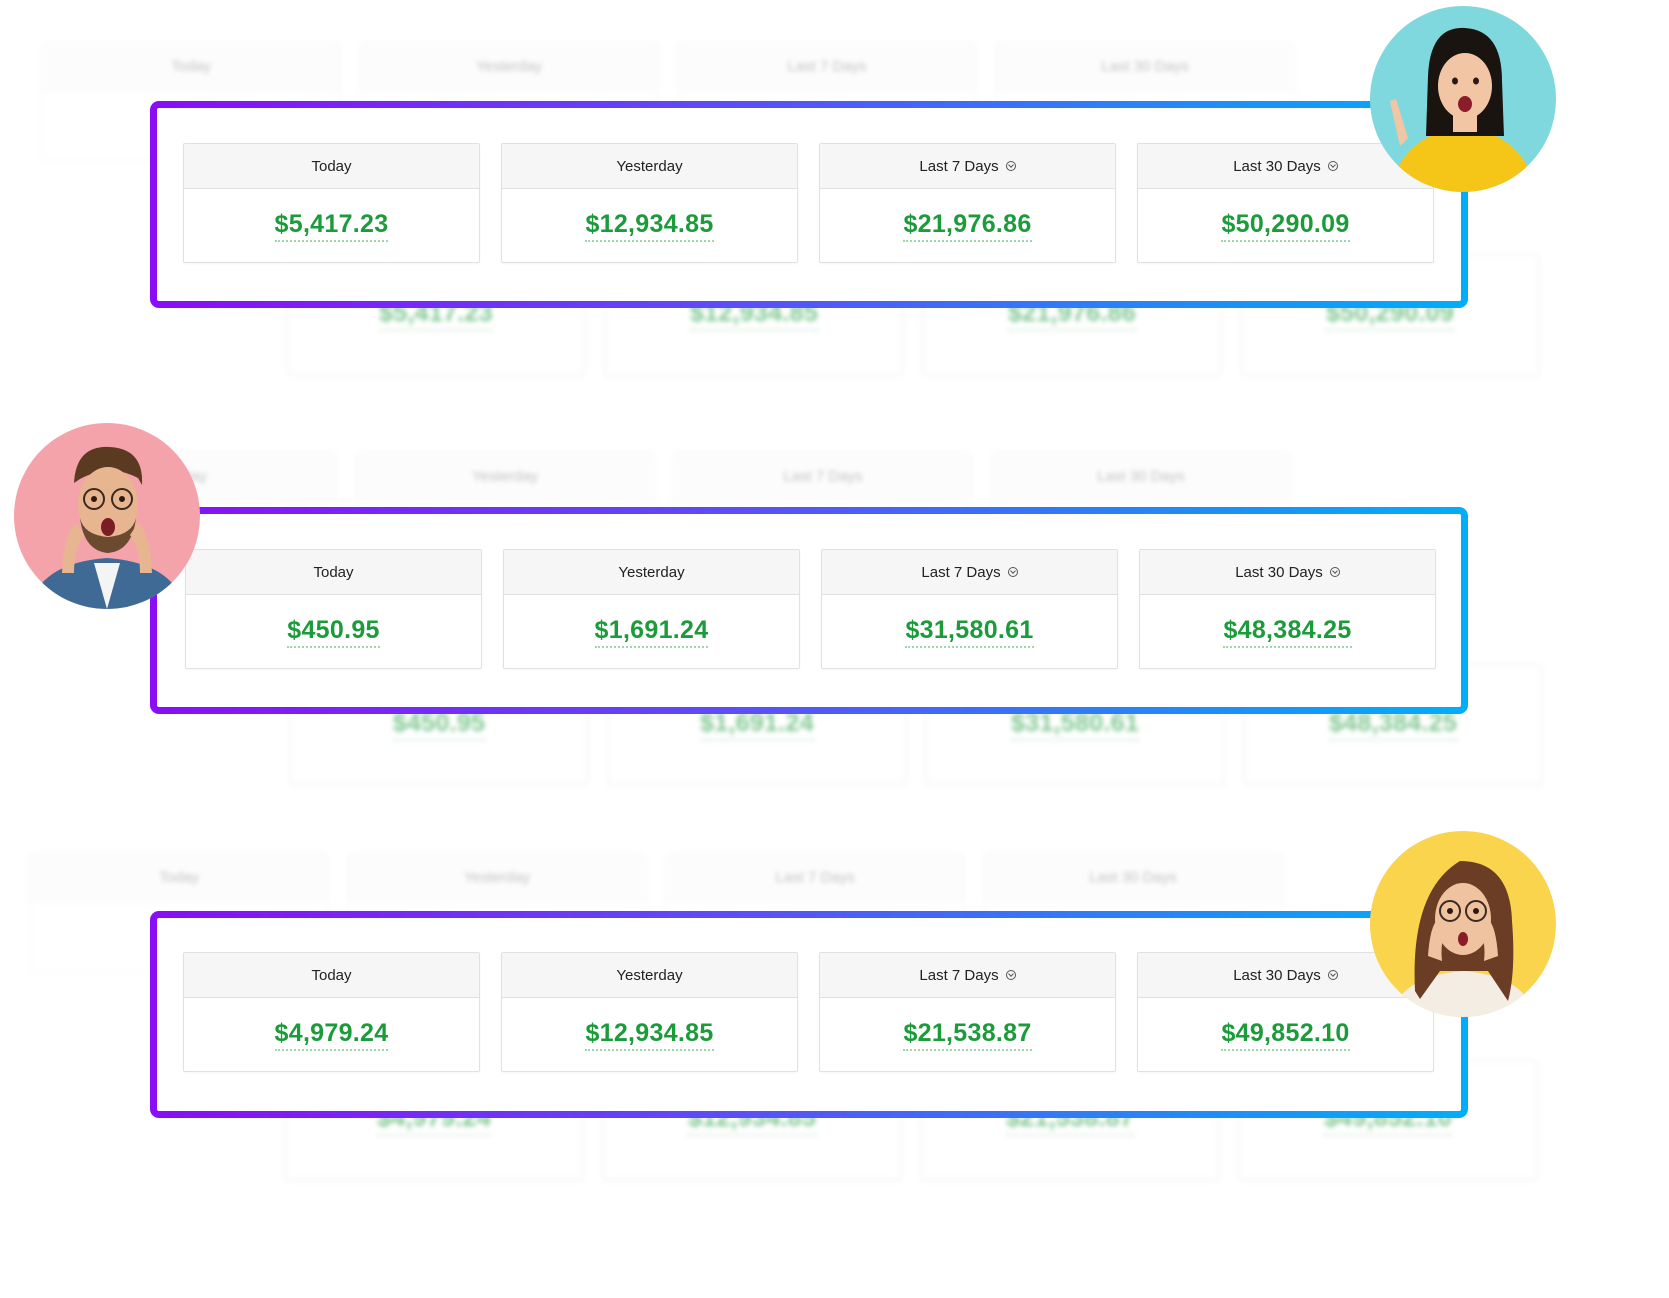 The image size is (1669, 1298). What do you see at coordinates (1390, 315) in the screenshot?
I see `ghost-value: $50,290.09` at bounding box center [1390, 315].